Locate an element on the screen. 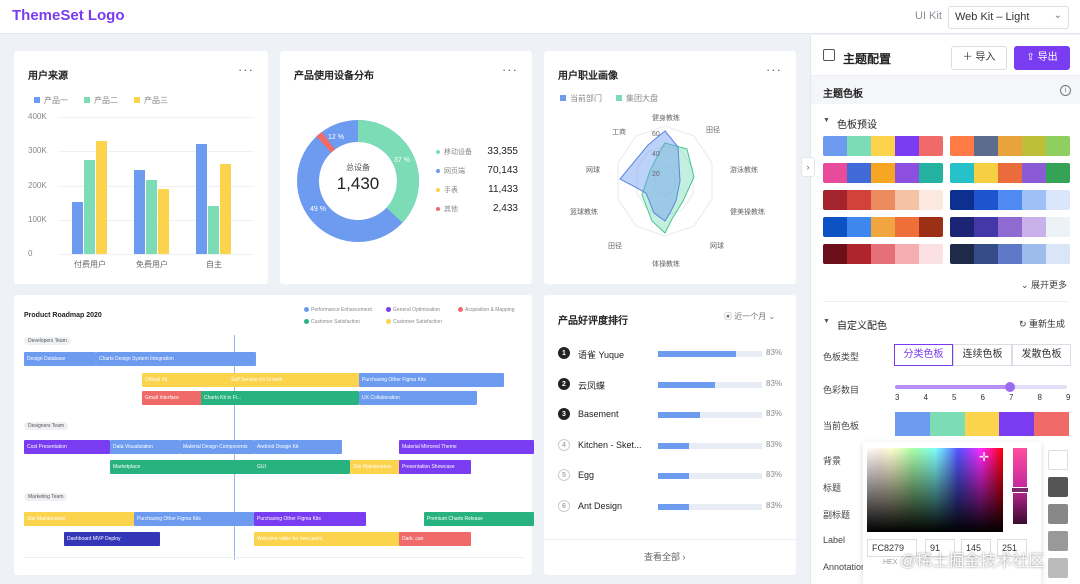 This screenshot has height=584, width=1080. roadmap-bar: Self Service Kit Growth is located at coordinates (294, 380).